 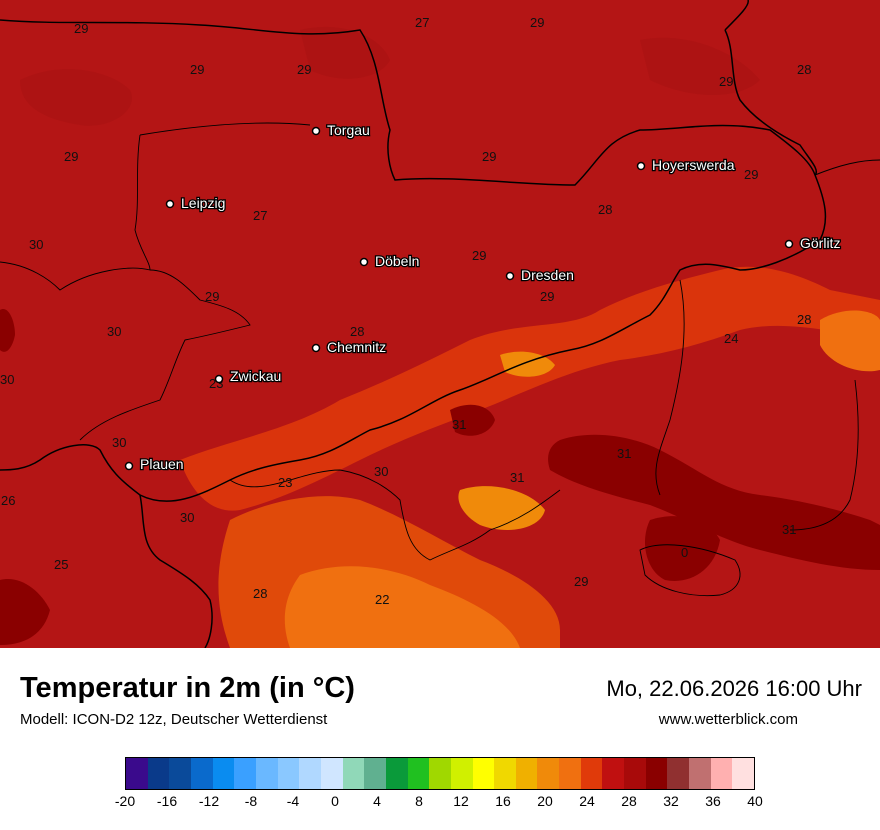 I want to click on legend-tick-label: 32, so click(x=671, y=801).